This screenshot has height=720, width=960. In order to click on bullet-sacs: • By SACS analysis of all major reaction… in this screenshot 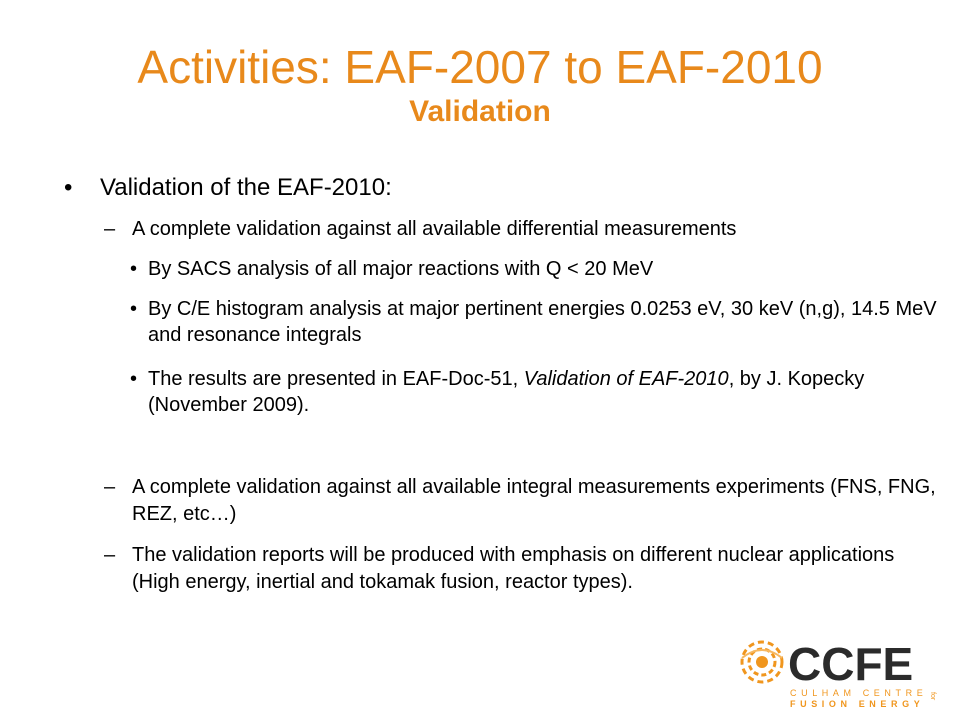, I will do `click(536, 269)`.